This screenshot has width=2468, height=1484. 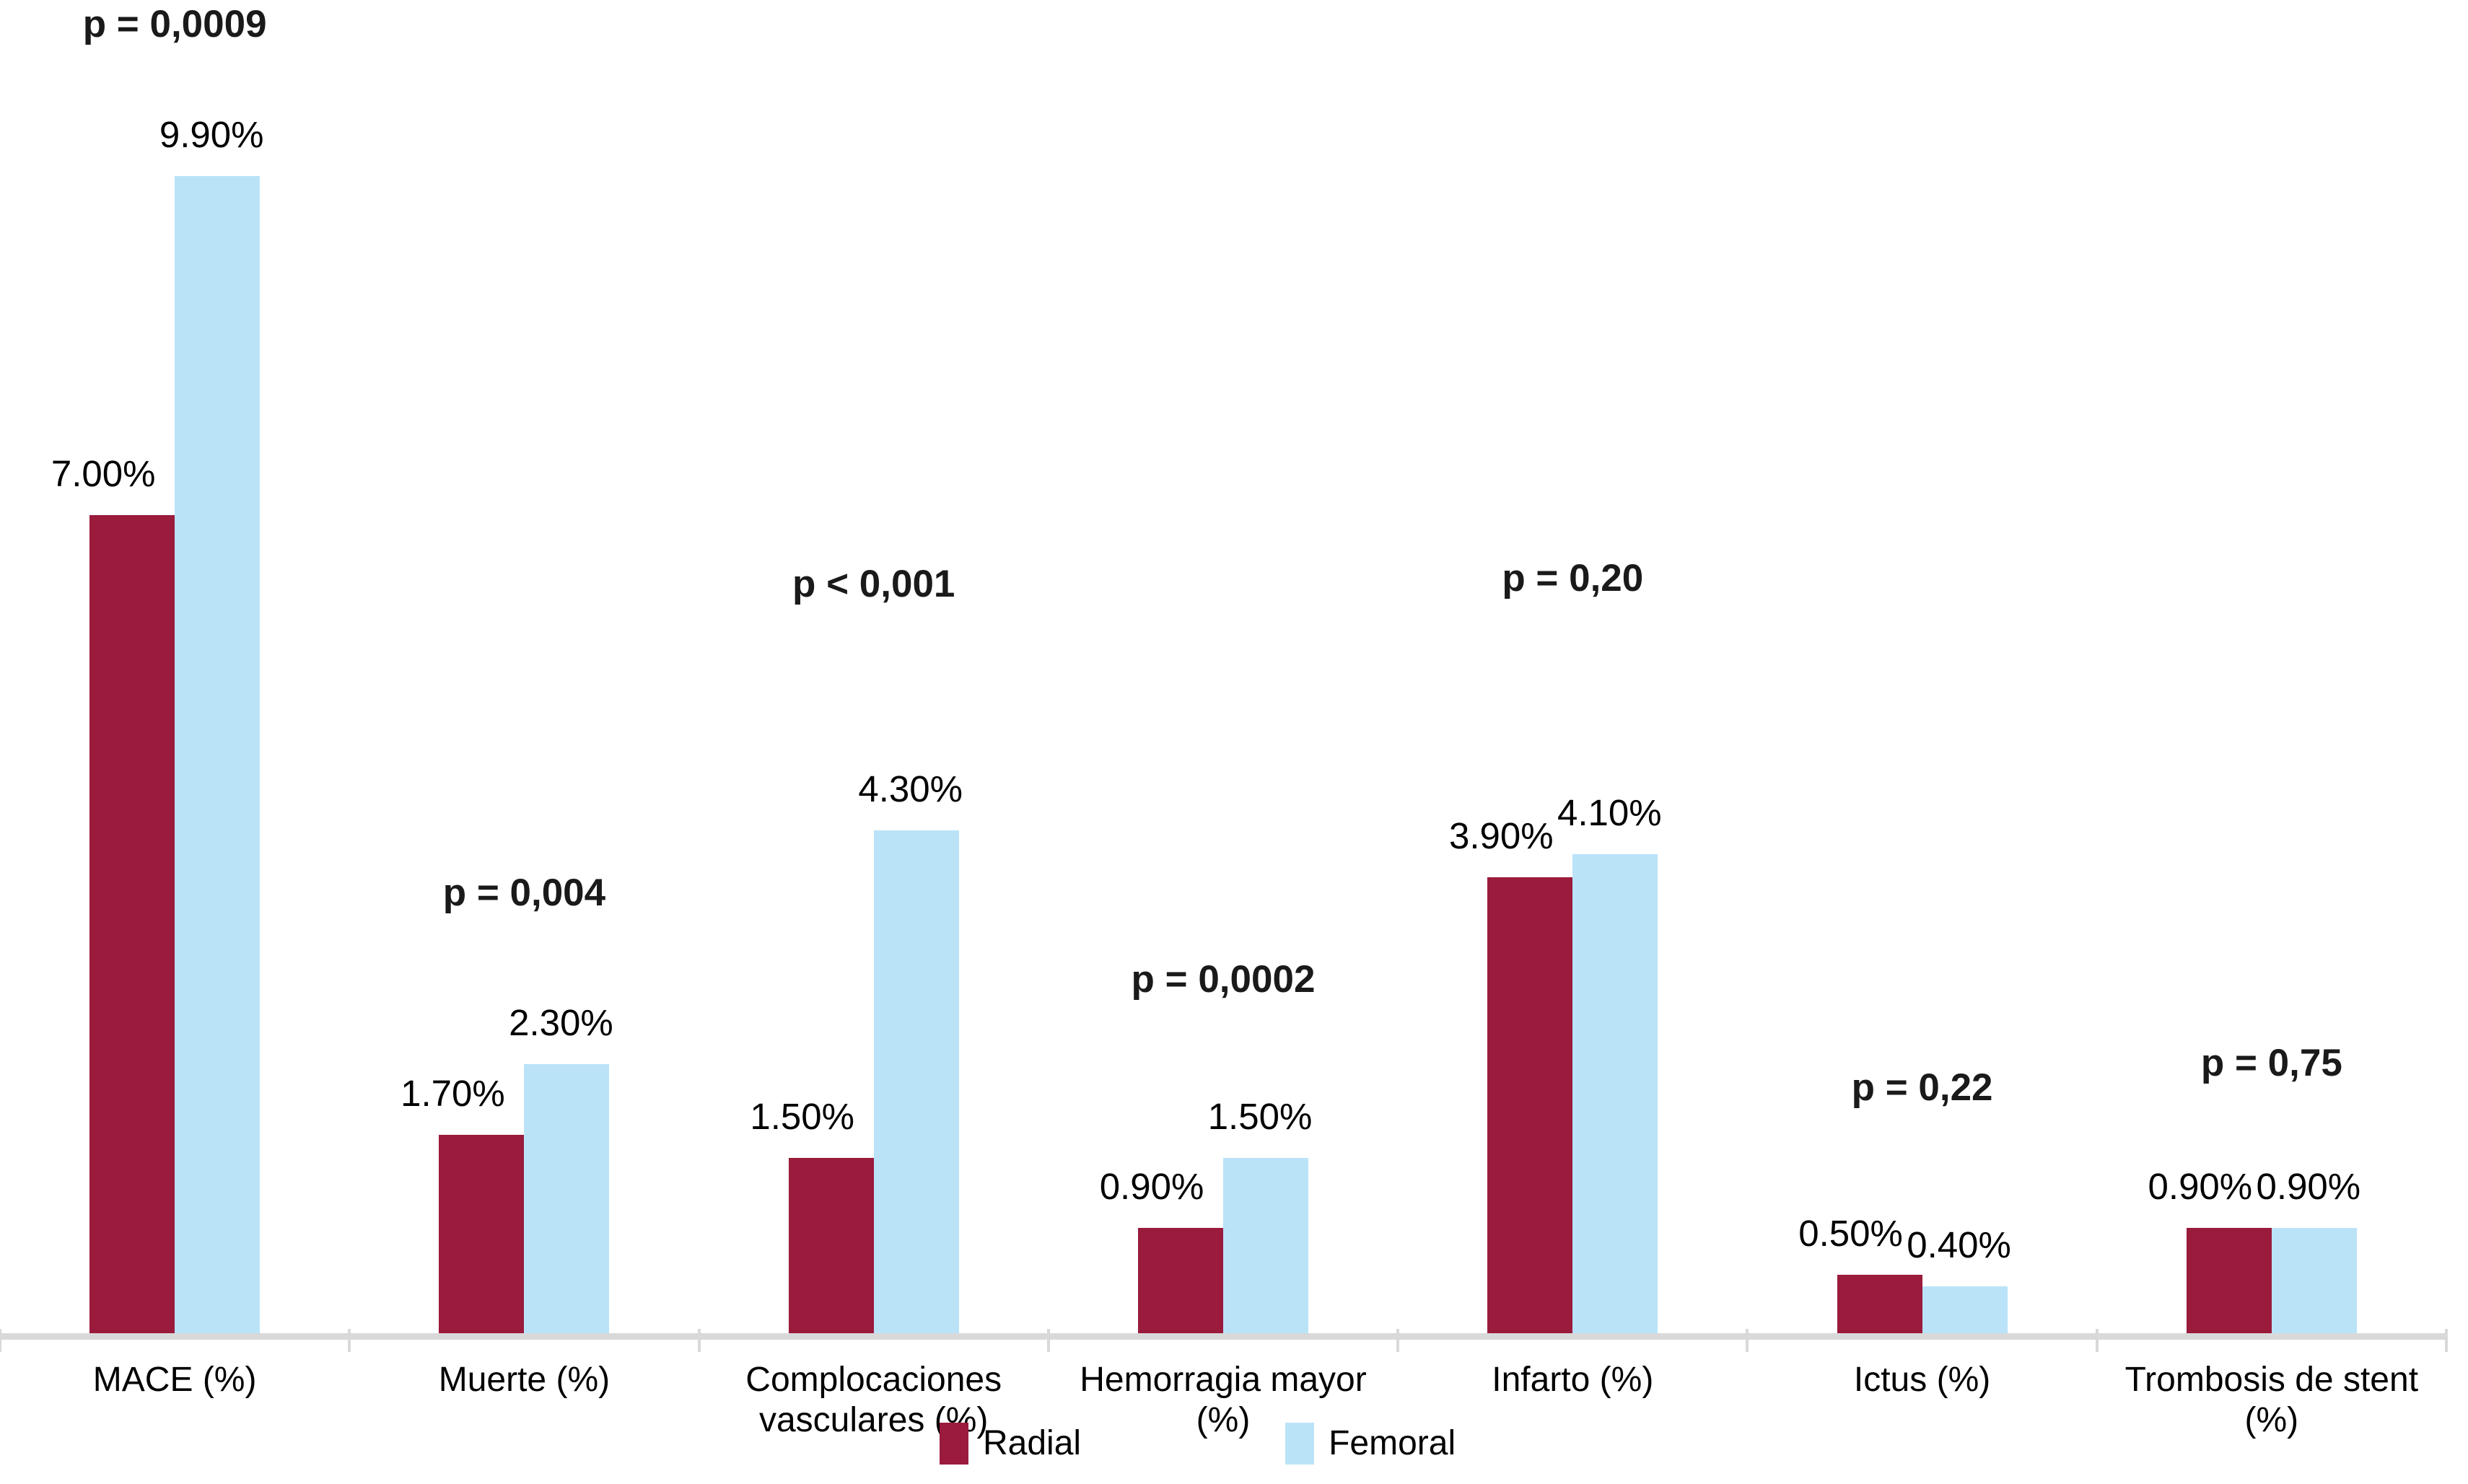 What do you see at coordinates (103, 473) in the screenshot?
I see `value-label-radial: 7.00%` at bounding box center [103, 473].